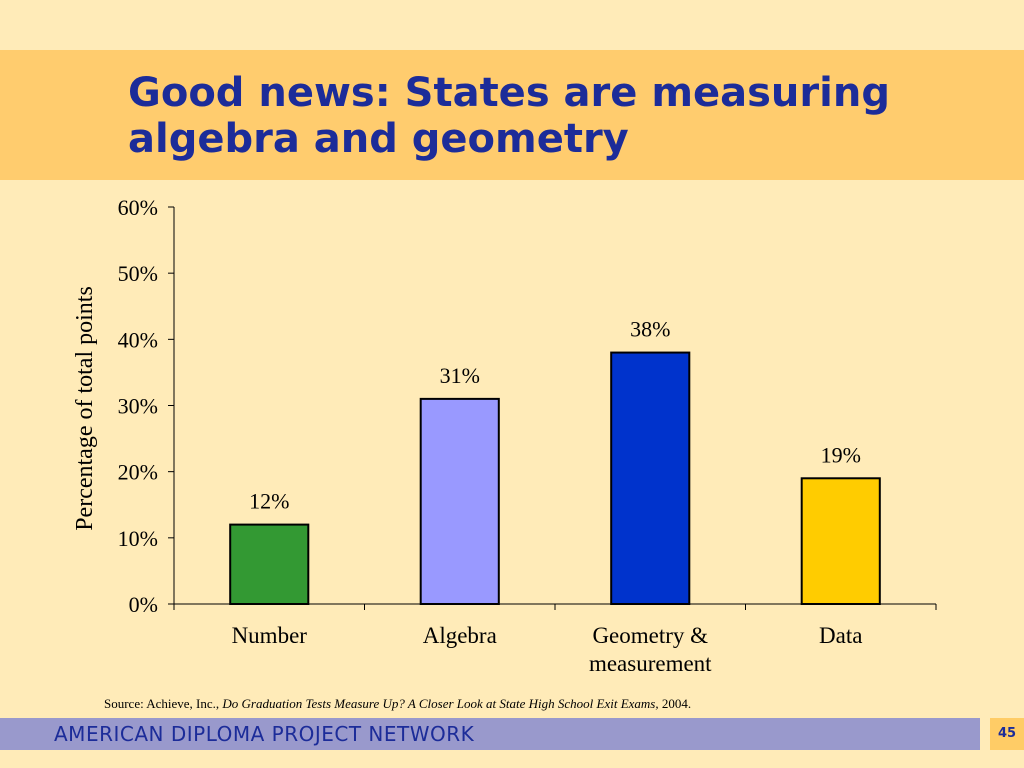 This screenshot has height=768, width=1024. I want to click on y-axis-label: Percentage of total points, so click(85, 408).